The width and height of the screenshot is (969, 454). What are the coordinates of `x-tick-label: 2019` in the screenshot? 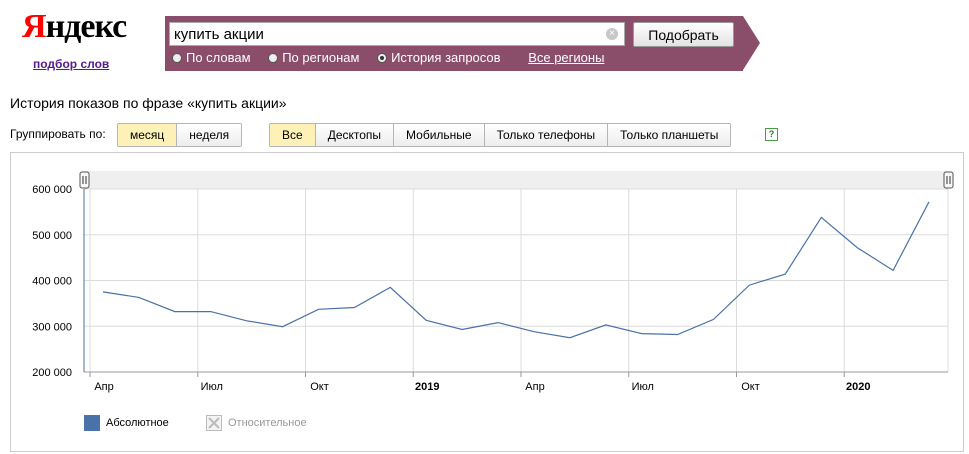 It's located at (427, 387).